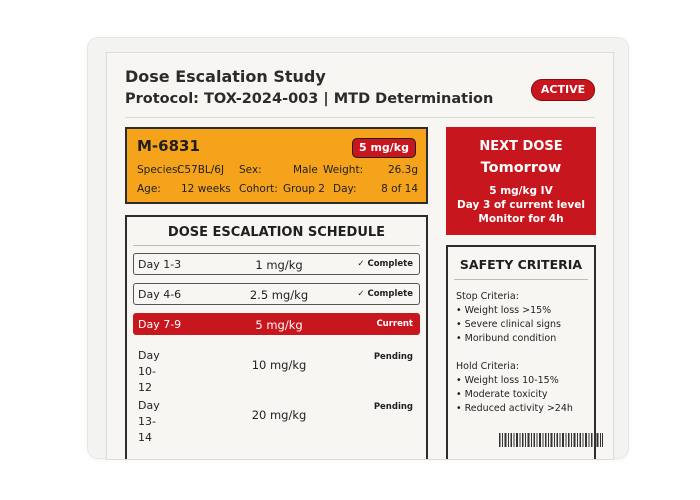  I want to click on hold-criterion: • Reduced activity >24h, so click(514, 408).